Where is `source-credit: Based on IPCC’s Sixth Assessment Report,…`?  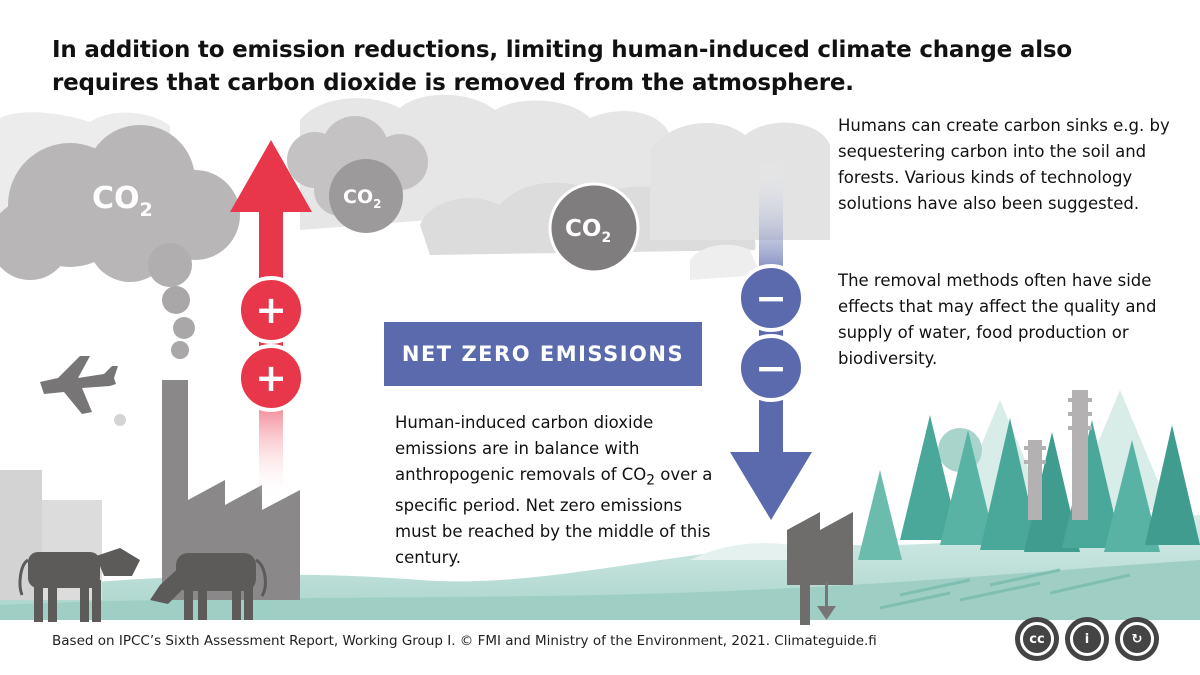 source-credit: Based on IPCC’s Sixth Assessment Report,… is located at coordinates (464, 641).